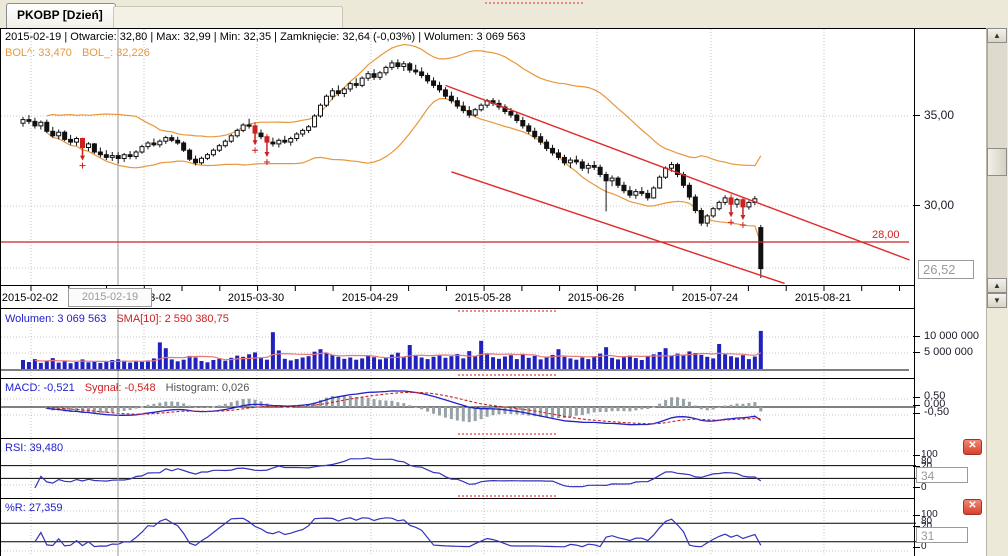 This screenshot has height=556, width=1008. I want to click on bollinger-info-line: BOL^: 33,470 BOL_: 32,226, so click(77, 53).